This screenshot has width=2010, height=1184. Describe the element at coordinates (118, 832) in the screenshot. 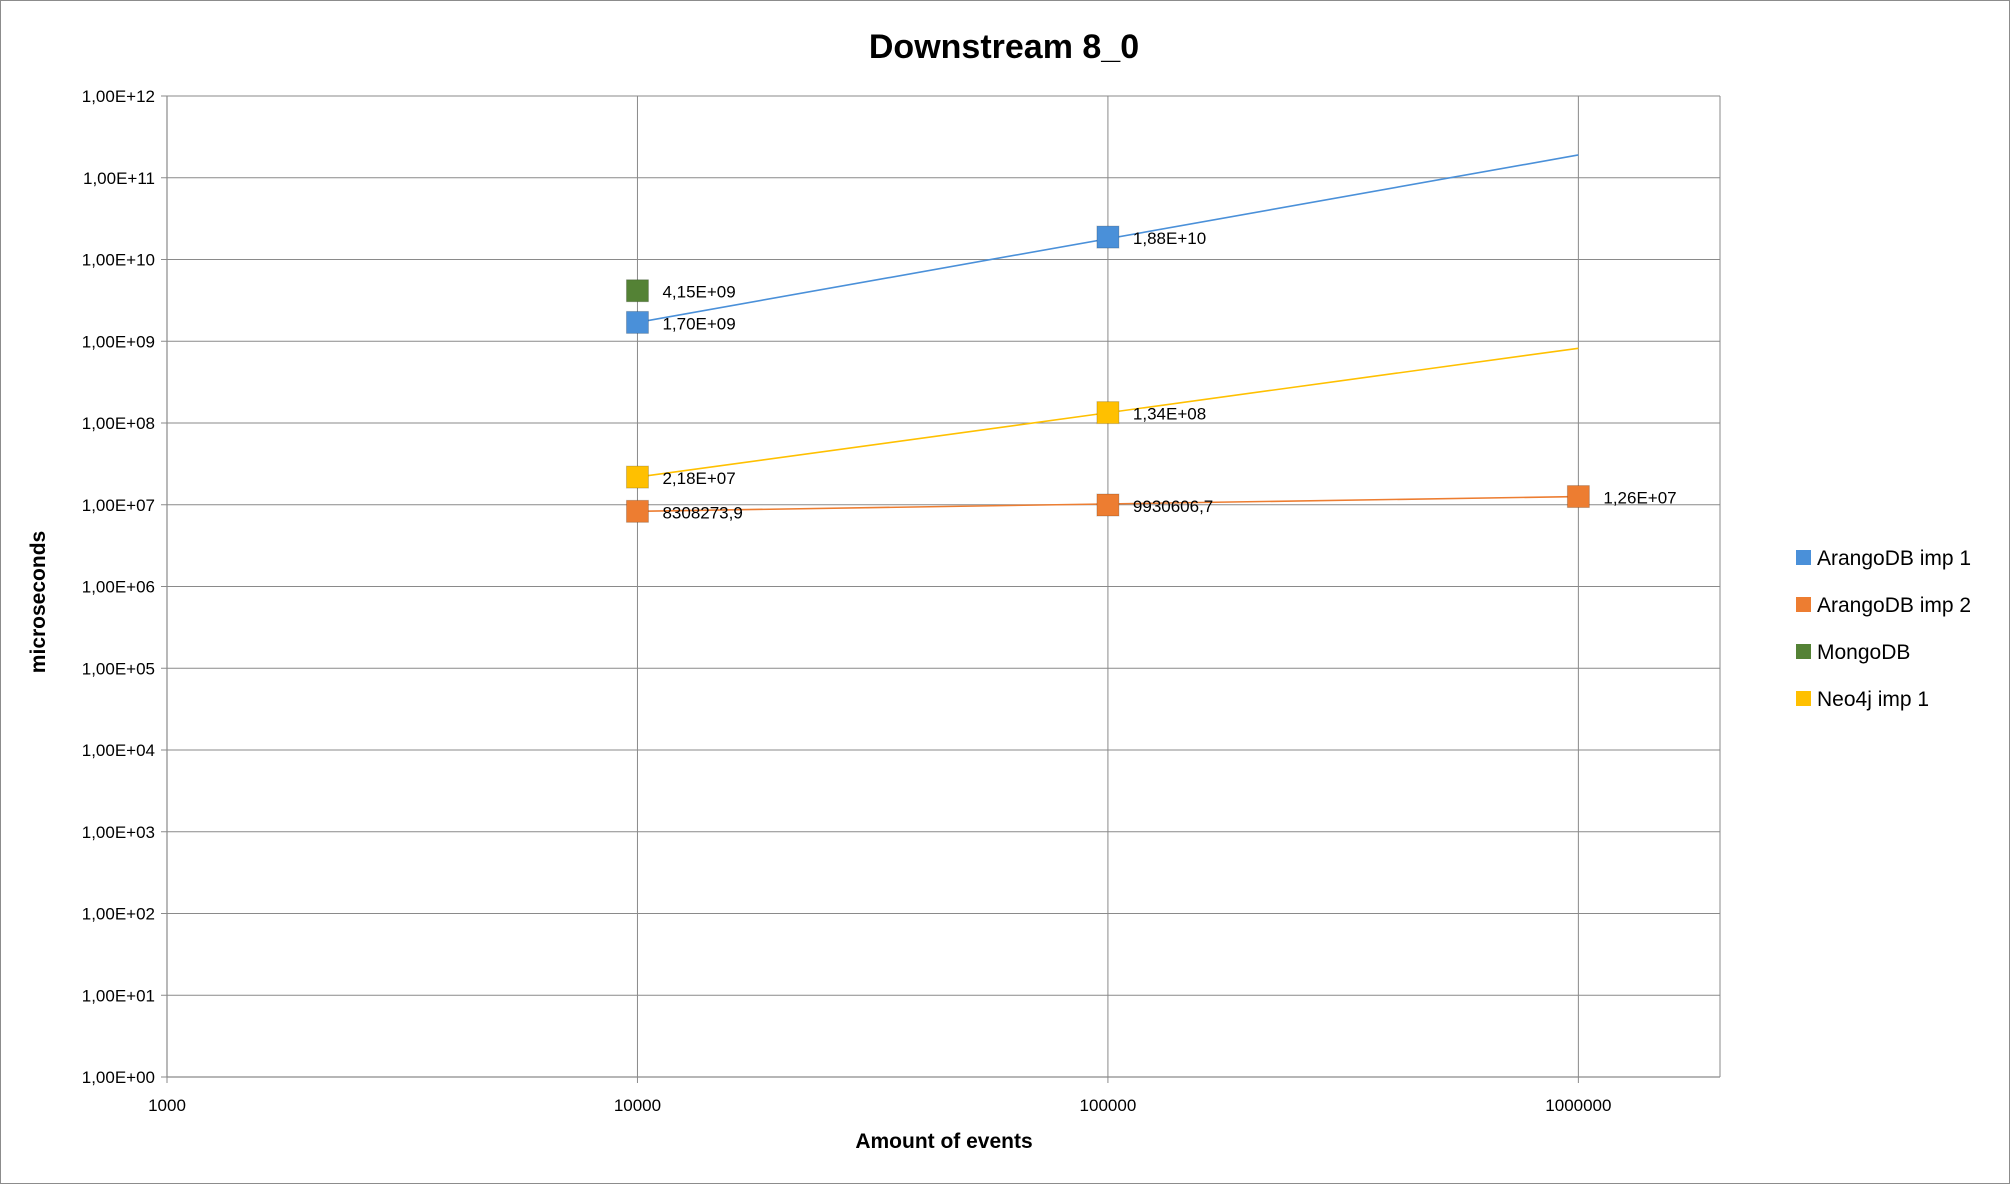

I see `y-tick-label: 1,00E+03` at that location.